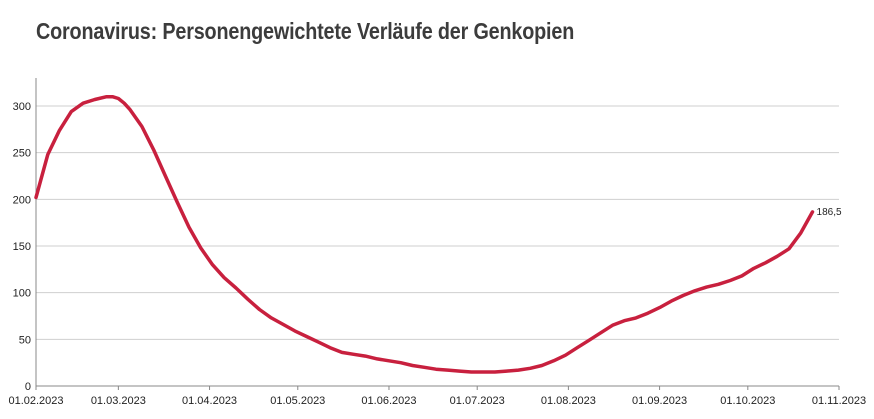  I want to click on y-tick-label: 100, so click(22, 294).